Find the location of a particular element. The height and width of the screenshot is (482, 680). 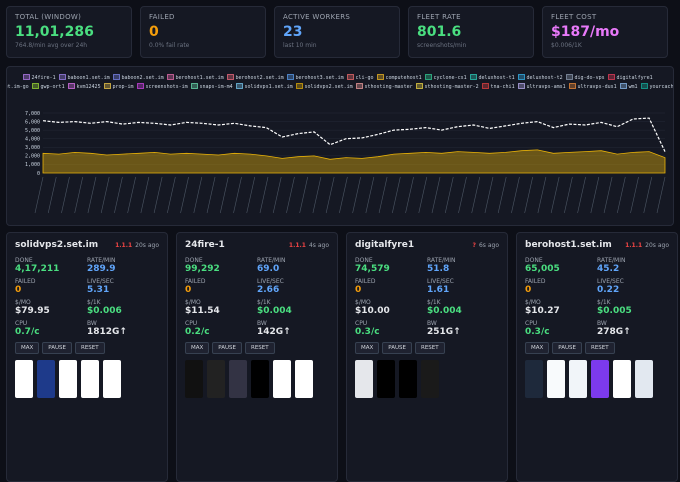

worker-status: ? 6s ago is located at coordinates (486, 245).